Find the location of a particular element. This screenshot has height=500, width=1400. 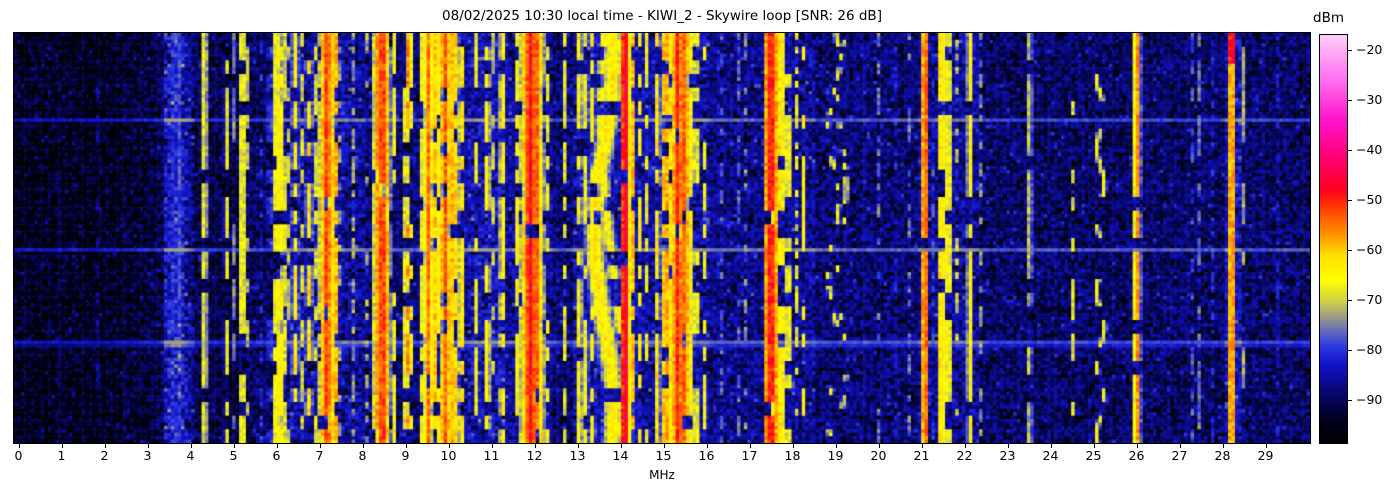

colorbar-tick-label: −80 is located at coordinates (1369, 349).